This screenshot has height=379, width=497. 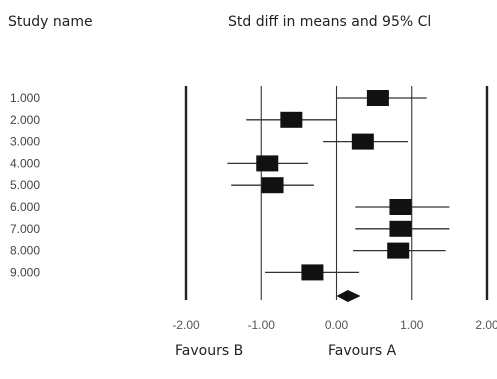 I want to click on x-tick-label: -2.00, so click(x=186, y=325).